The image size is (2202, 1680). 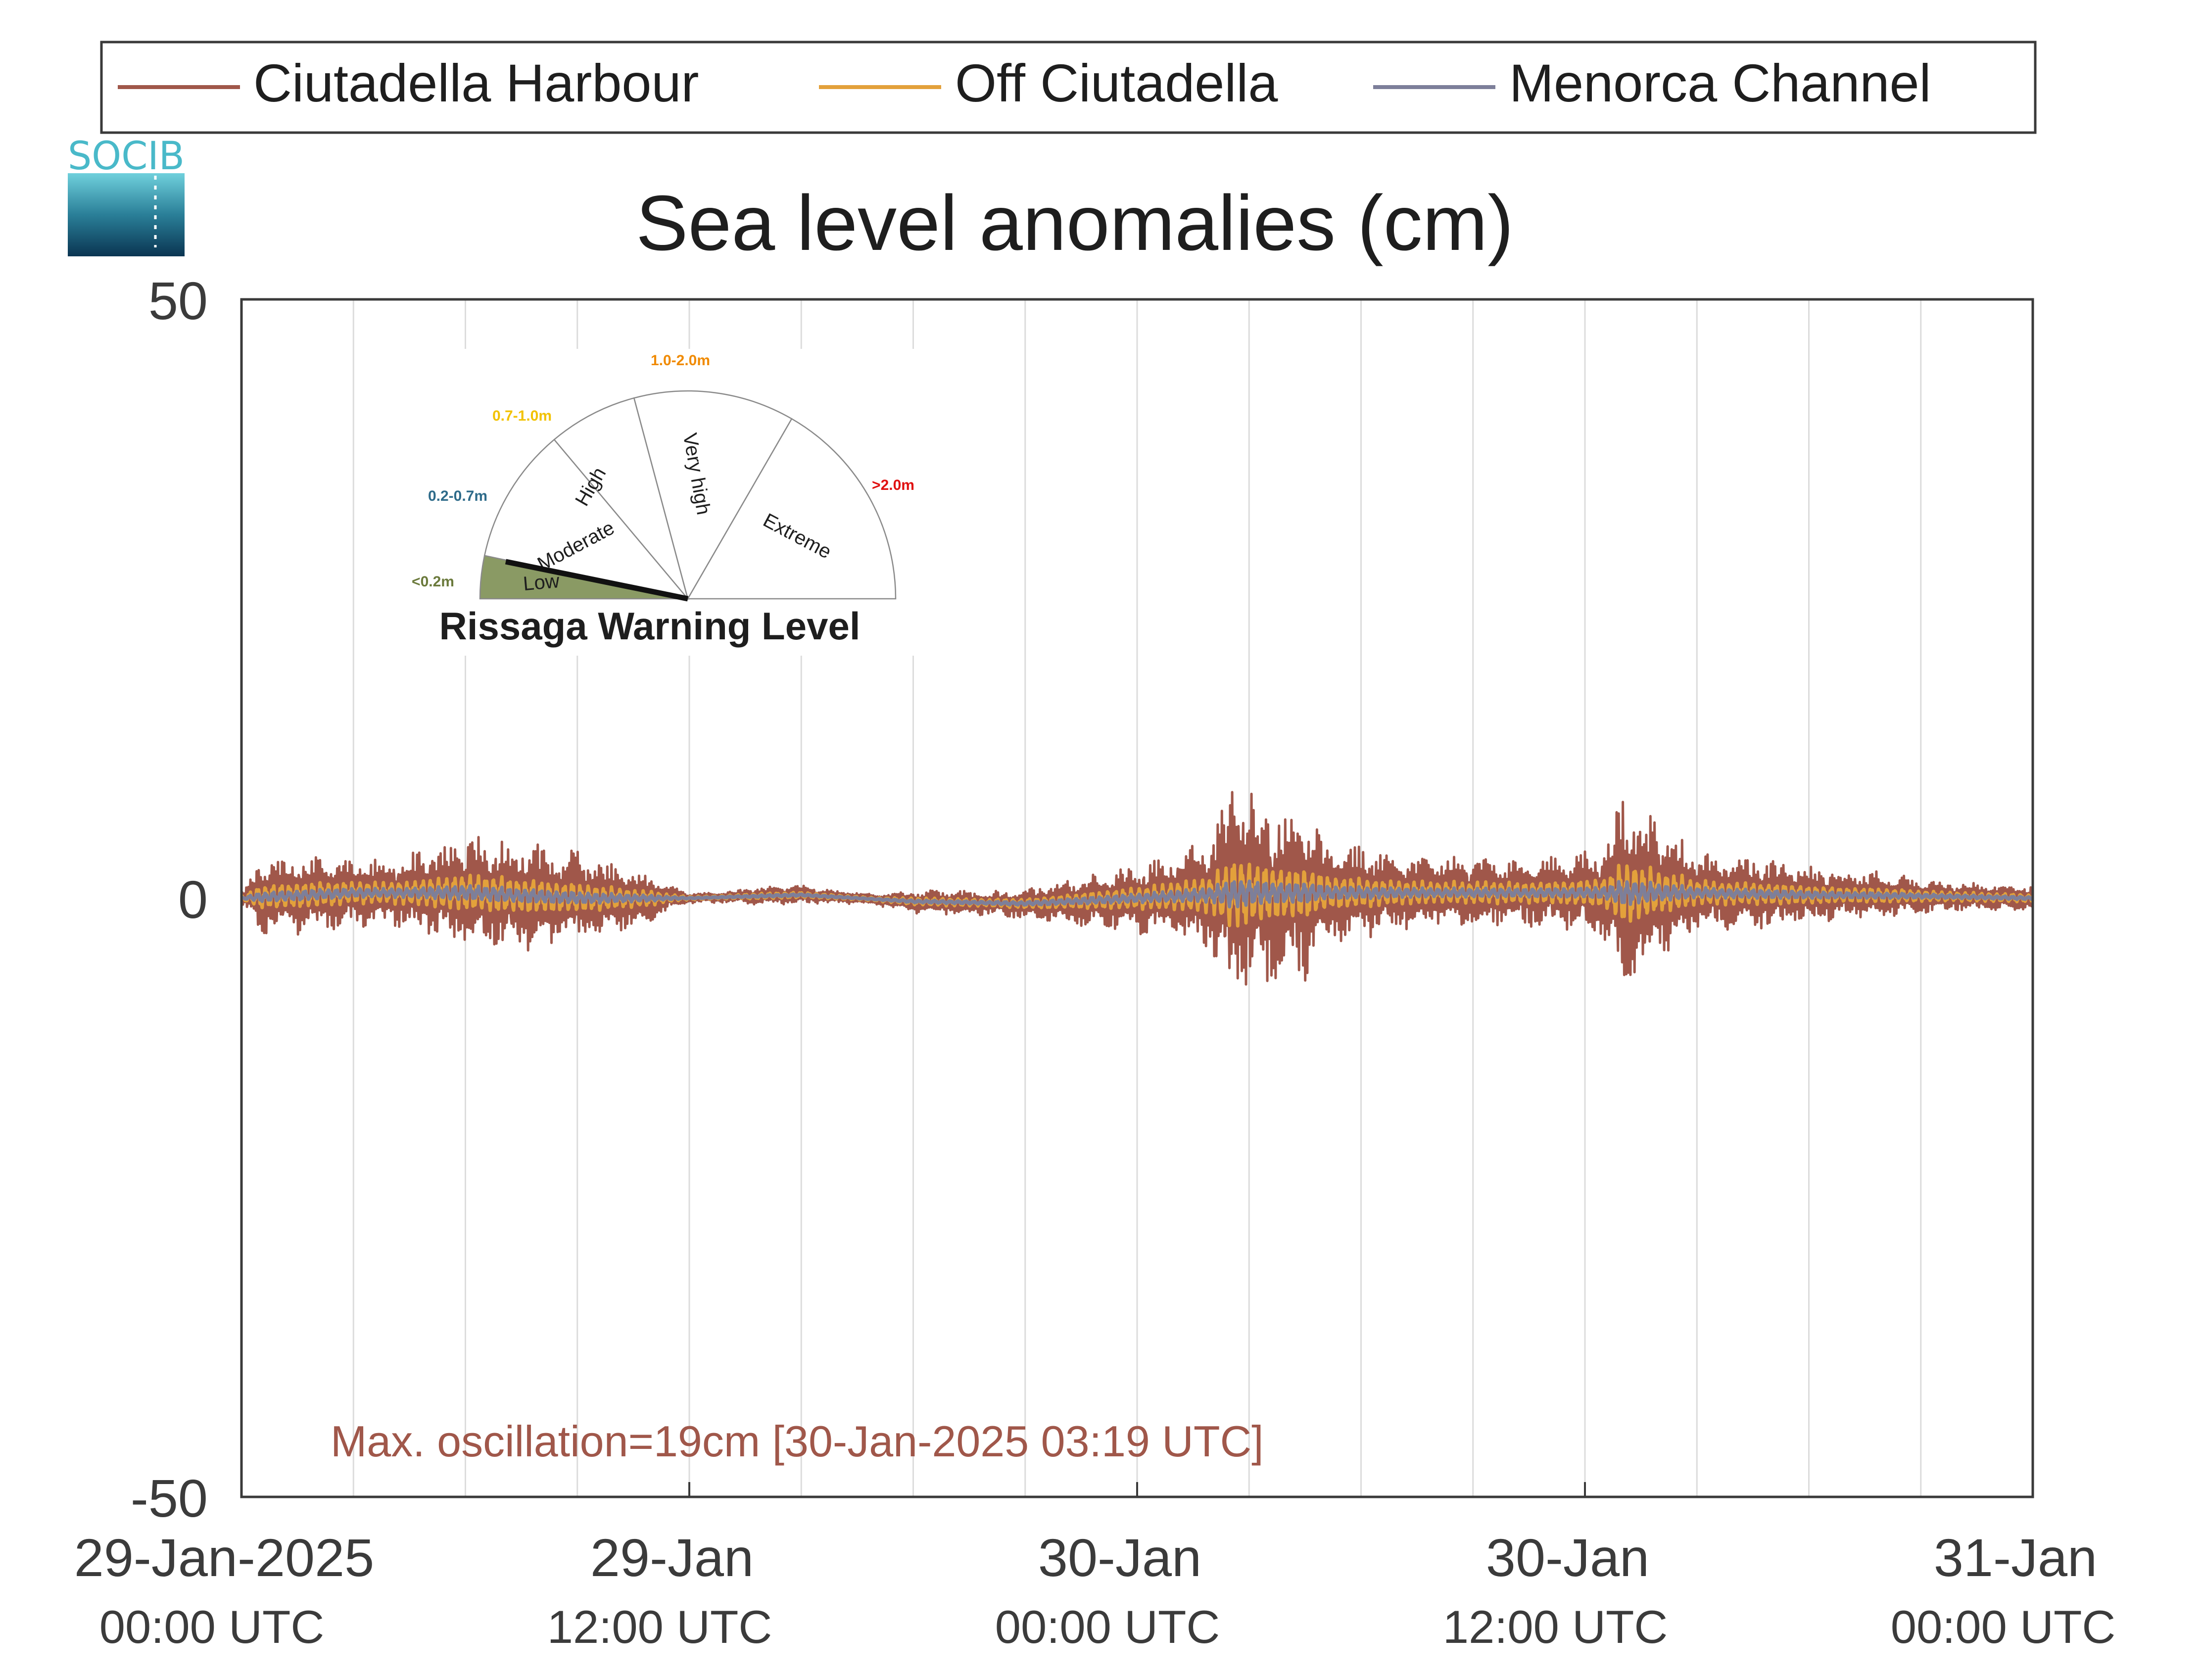 What do you see at coordinates (224, 1558) in the screenshot?
I see `x-tick-label-date: 29-Jan-2025` at bounding box center [224, 1558].